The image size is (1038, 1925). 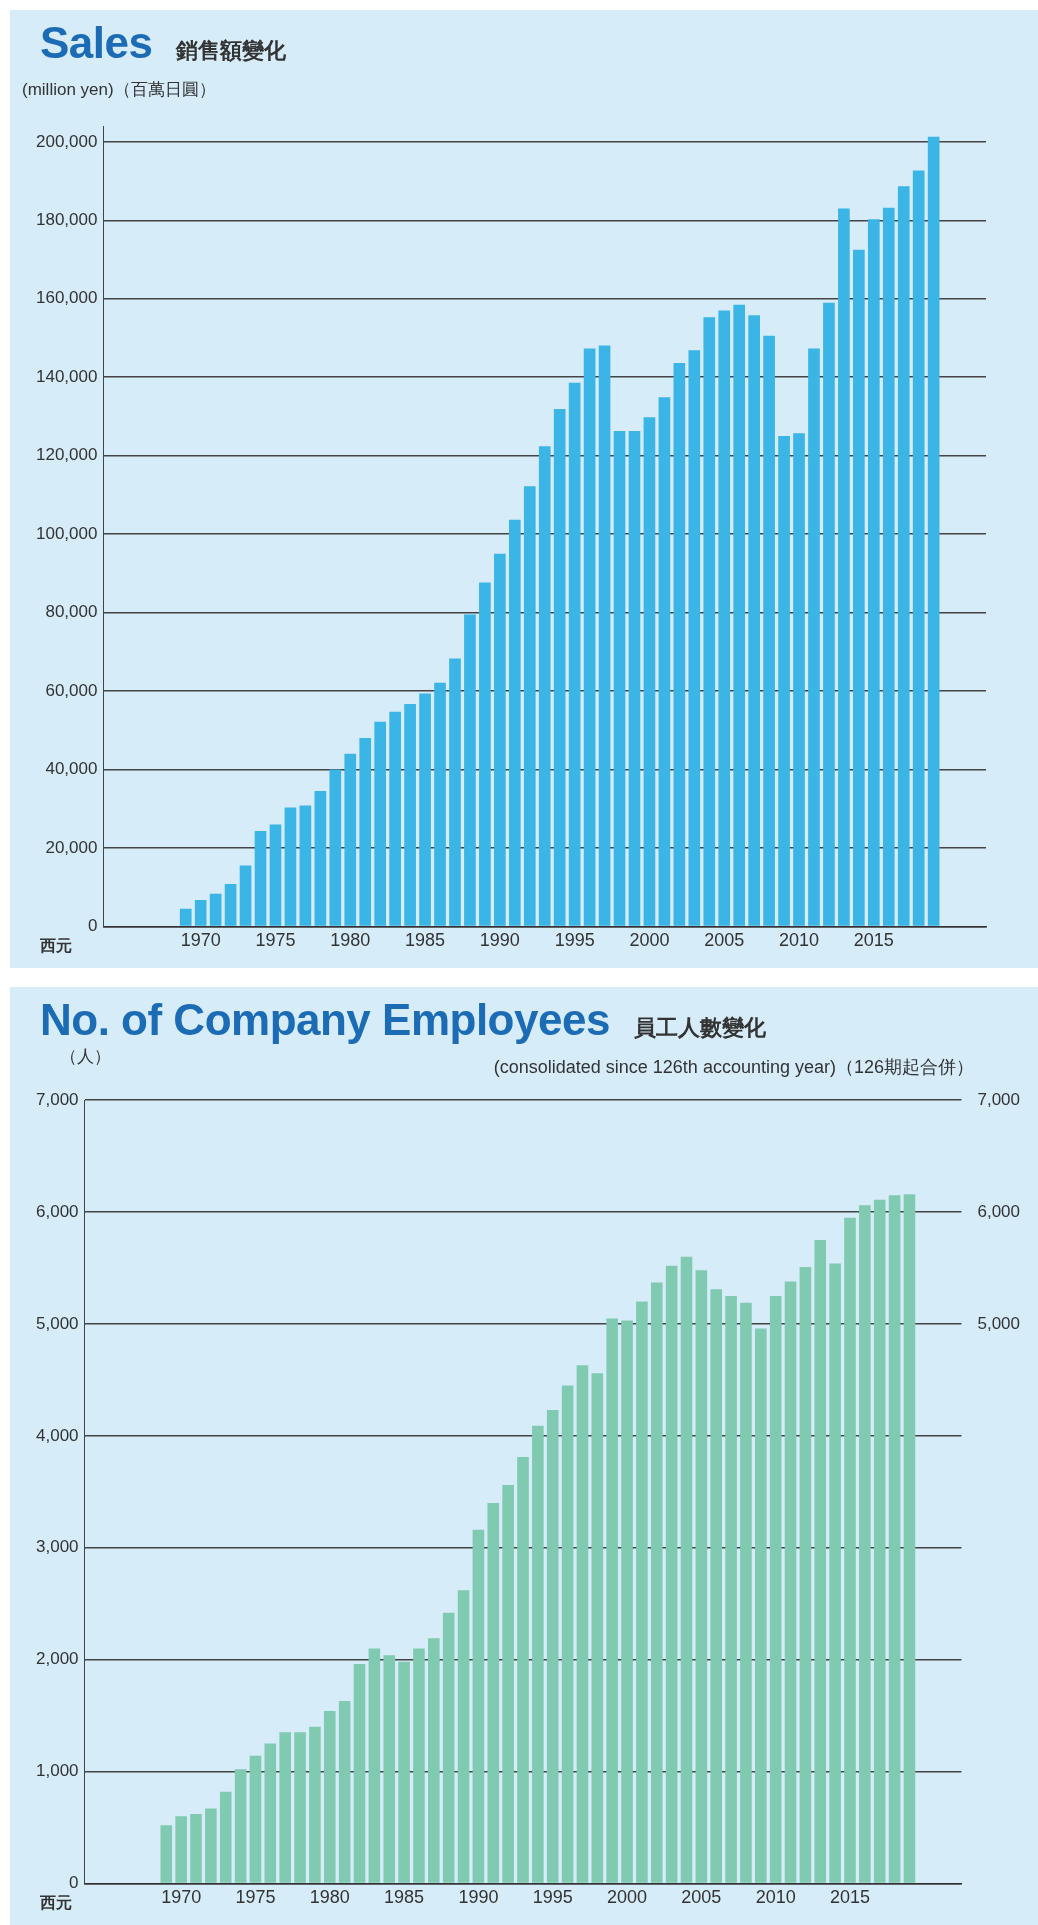 I want to click on y-axis-title: (million yen)（百萬日圓）, so click(x=119, y=90).